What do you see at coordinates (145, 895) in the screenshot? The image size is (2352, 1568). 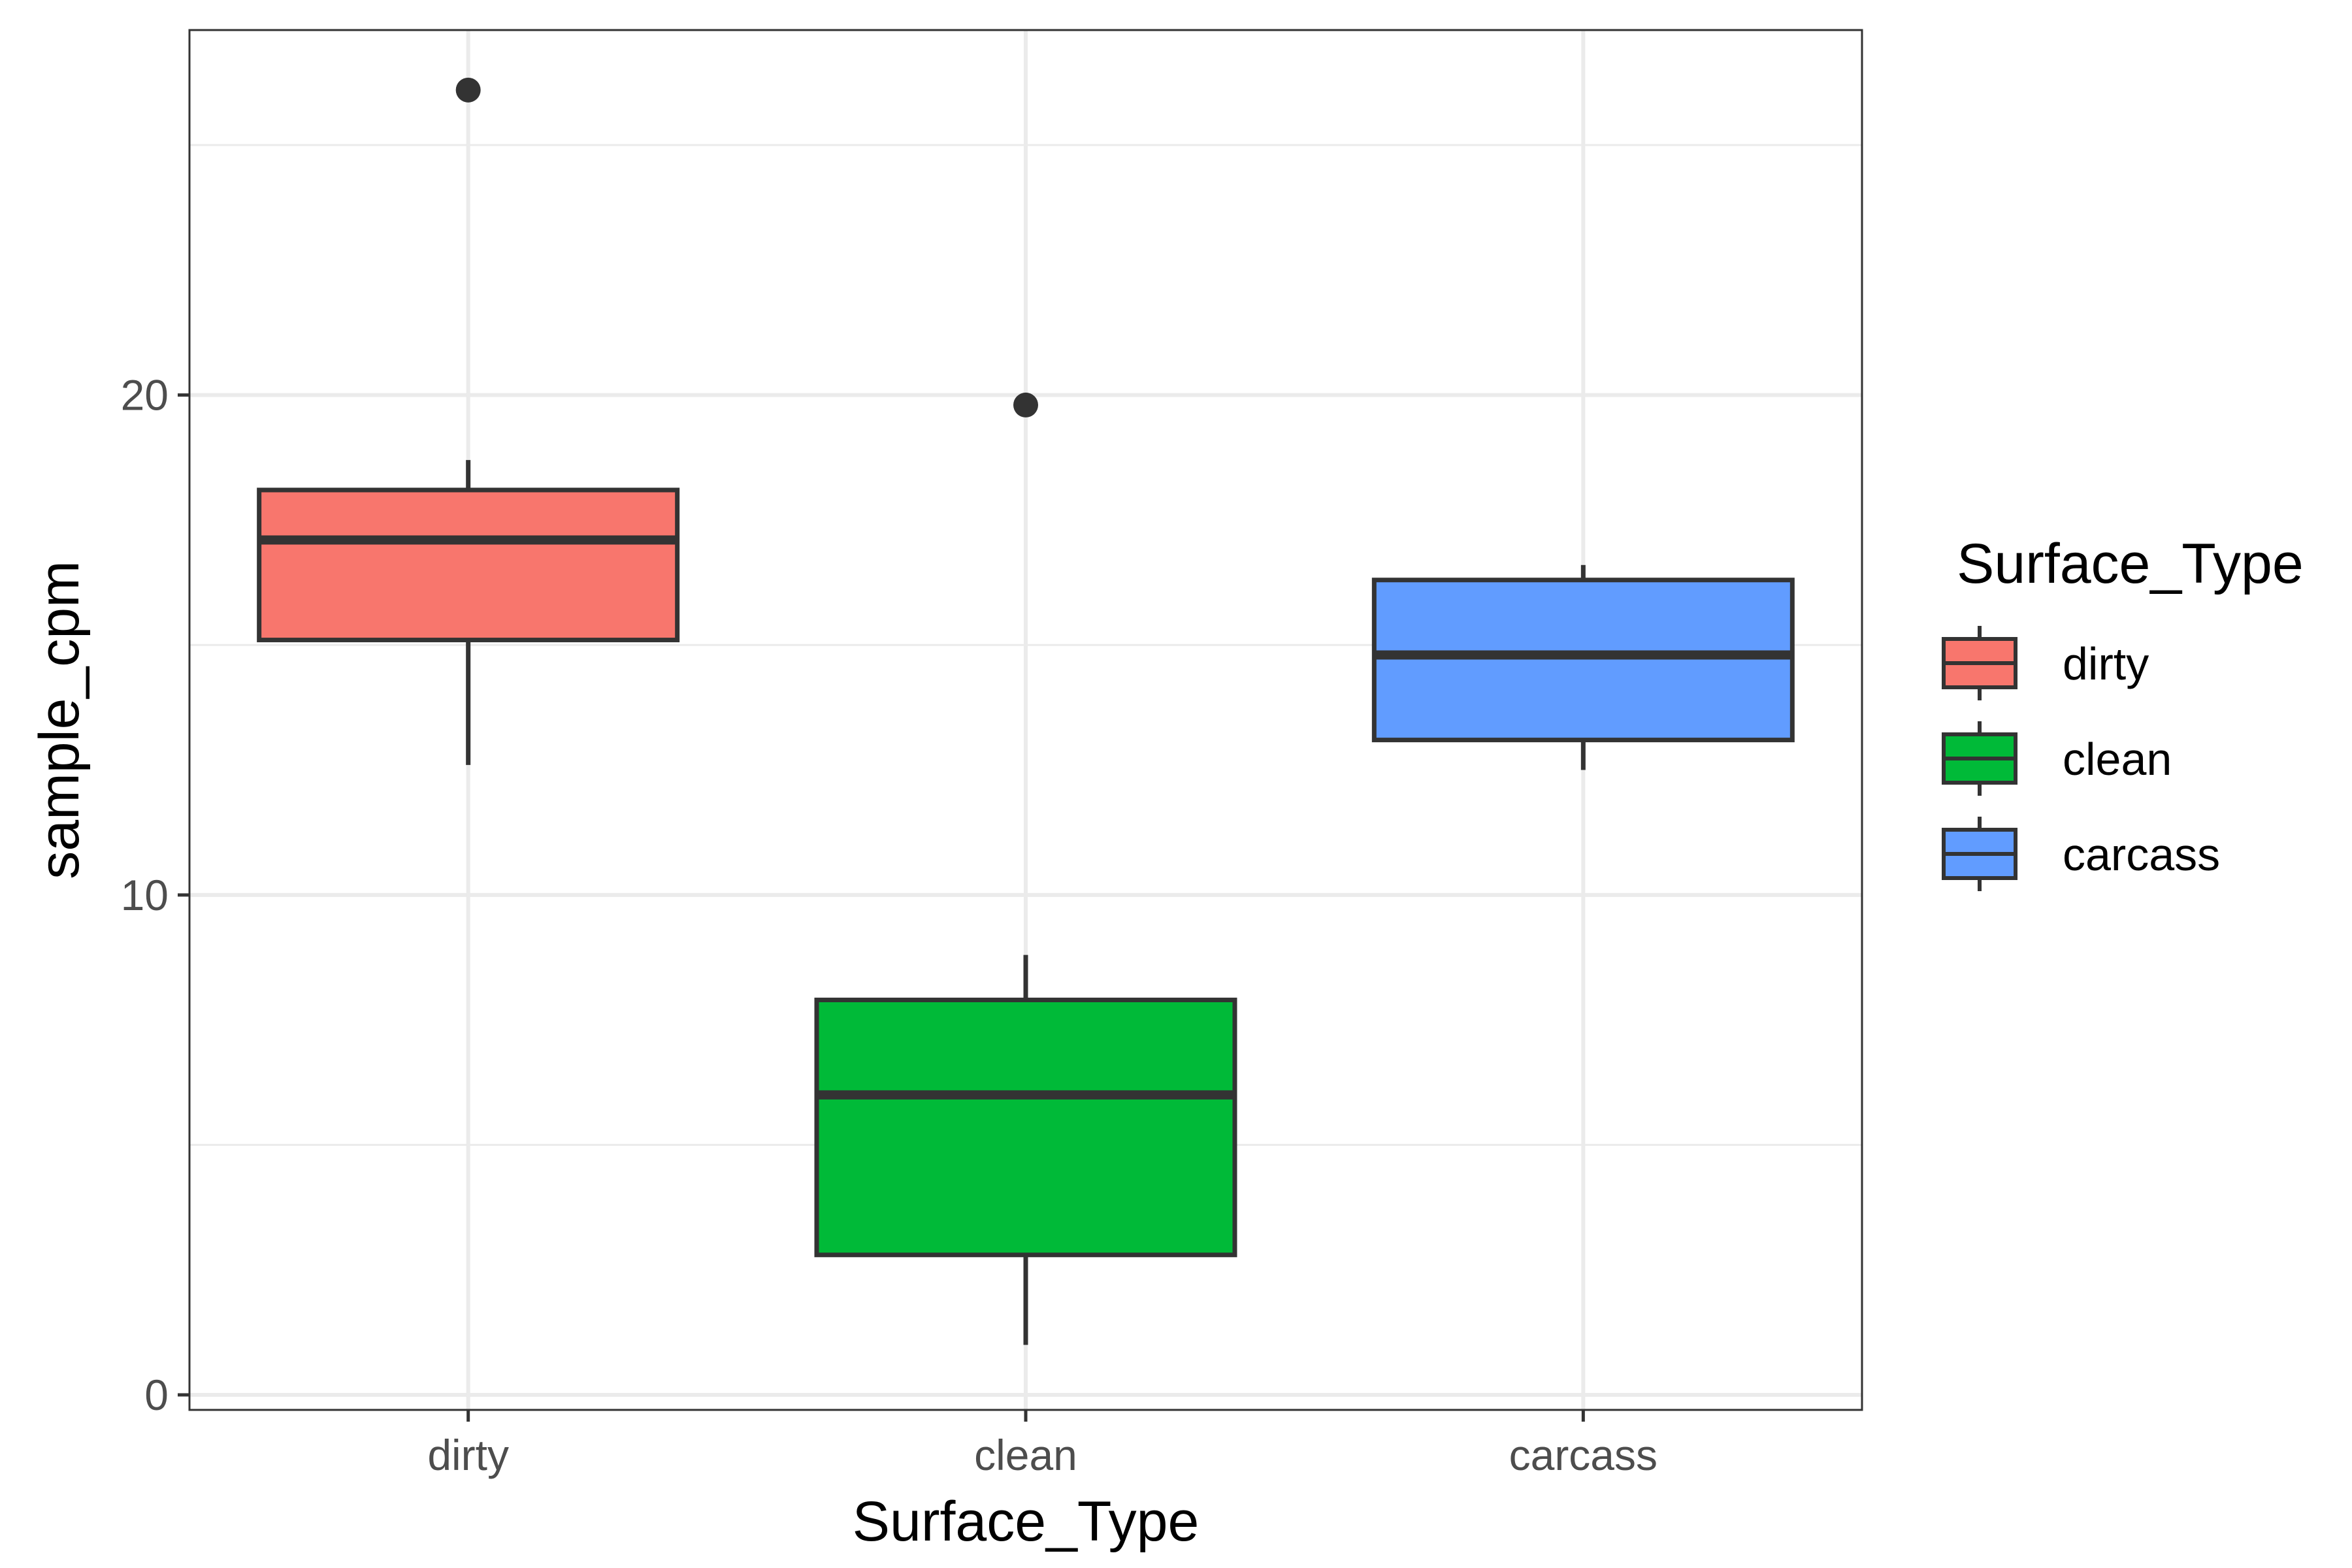 I see `y-tick-label: 10` at bounding box center [145, 895].